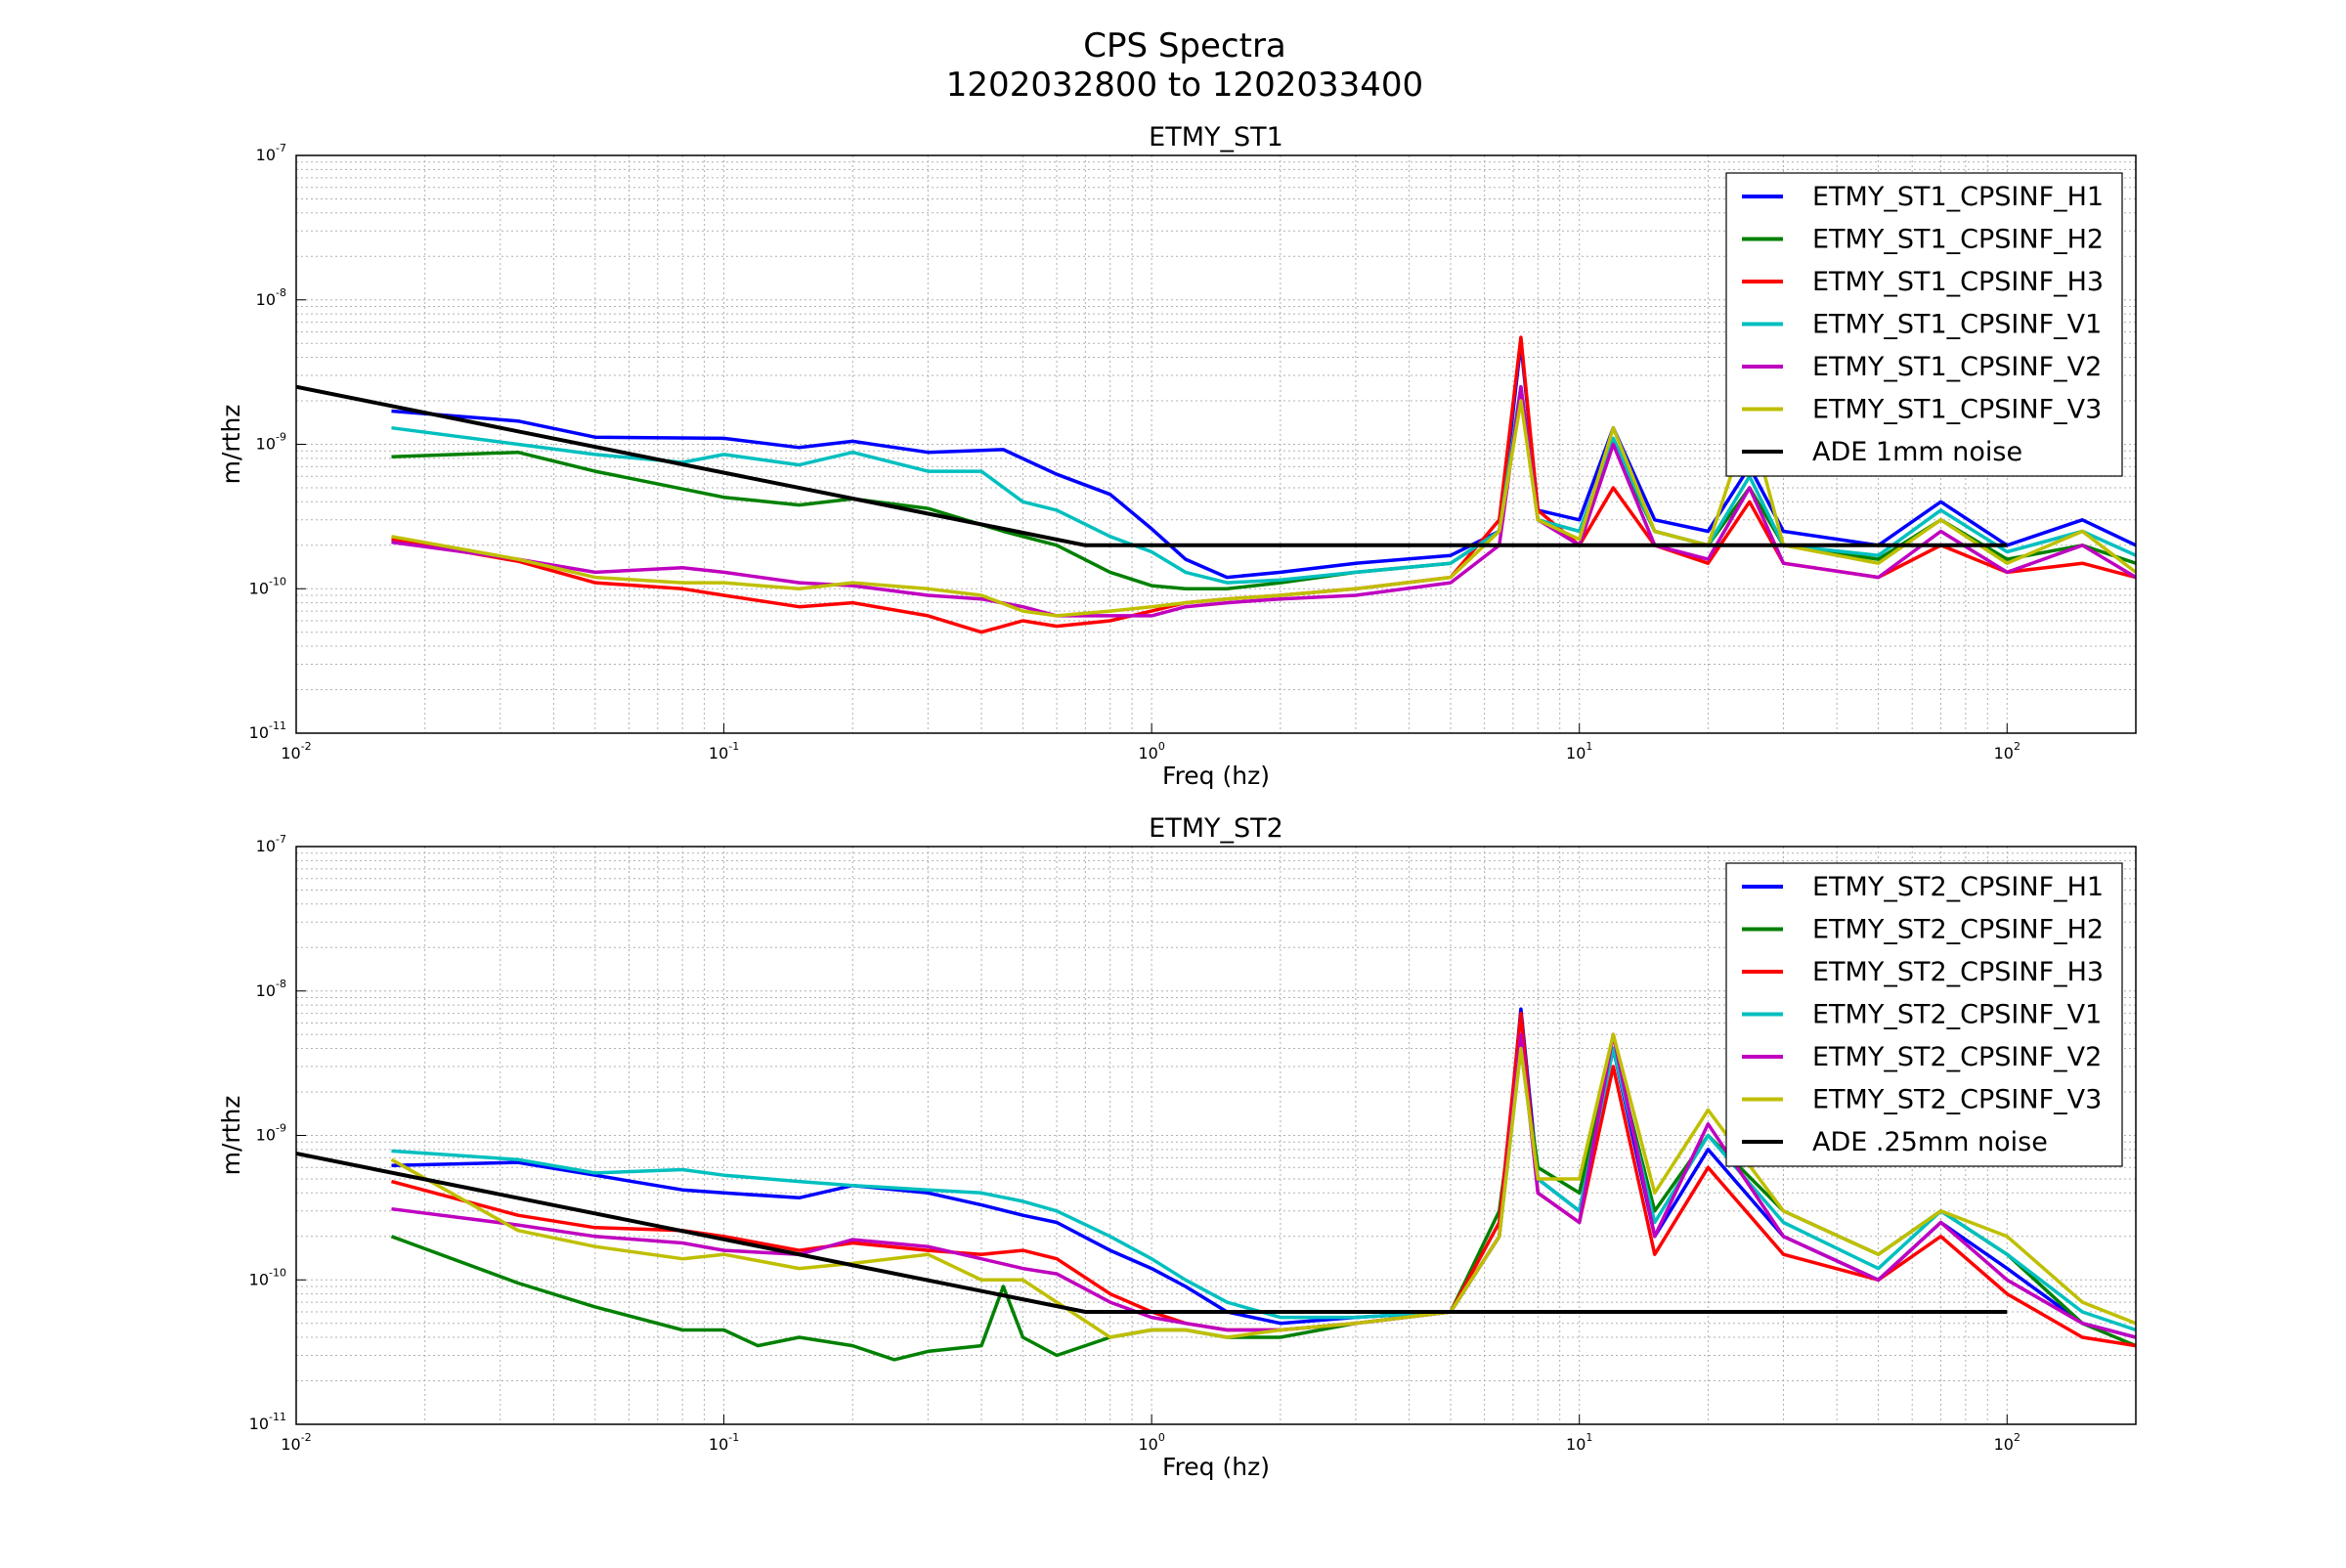  I want to click on legend-label: ETMY_ST2_CPSINF_V2, so click(1957, 1057).